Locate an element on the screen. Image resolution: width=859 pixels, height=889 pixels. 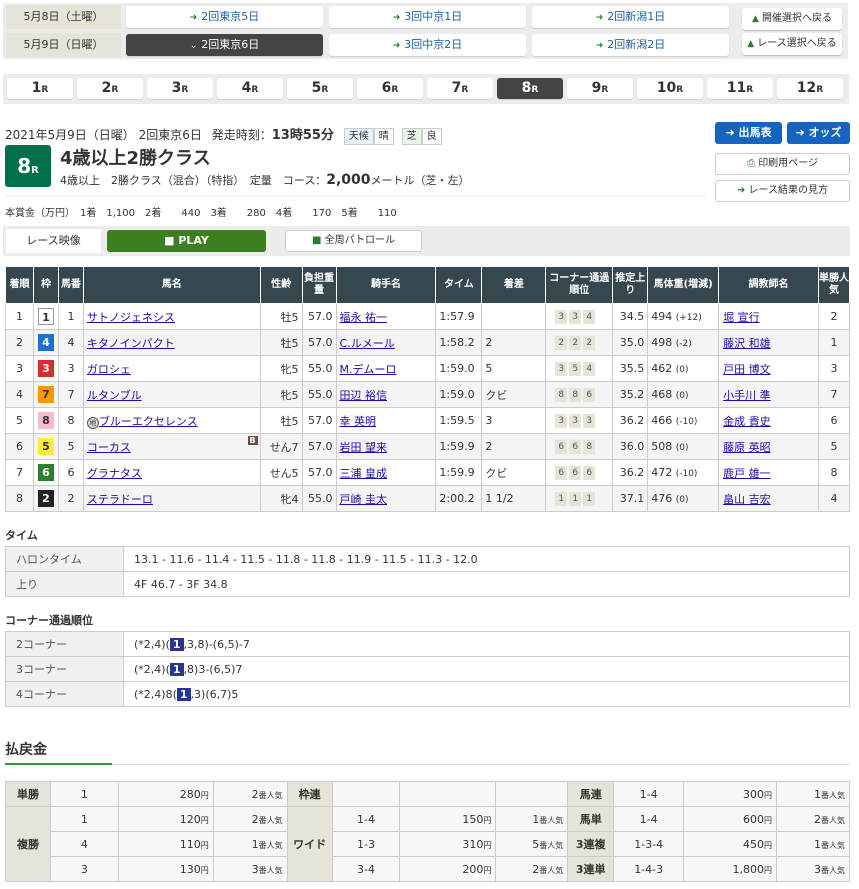
venue-button: ➜ 2回新潟1日 is located at coordinates (630, 17).